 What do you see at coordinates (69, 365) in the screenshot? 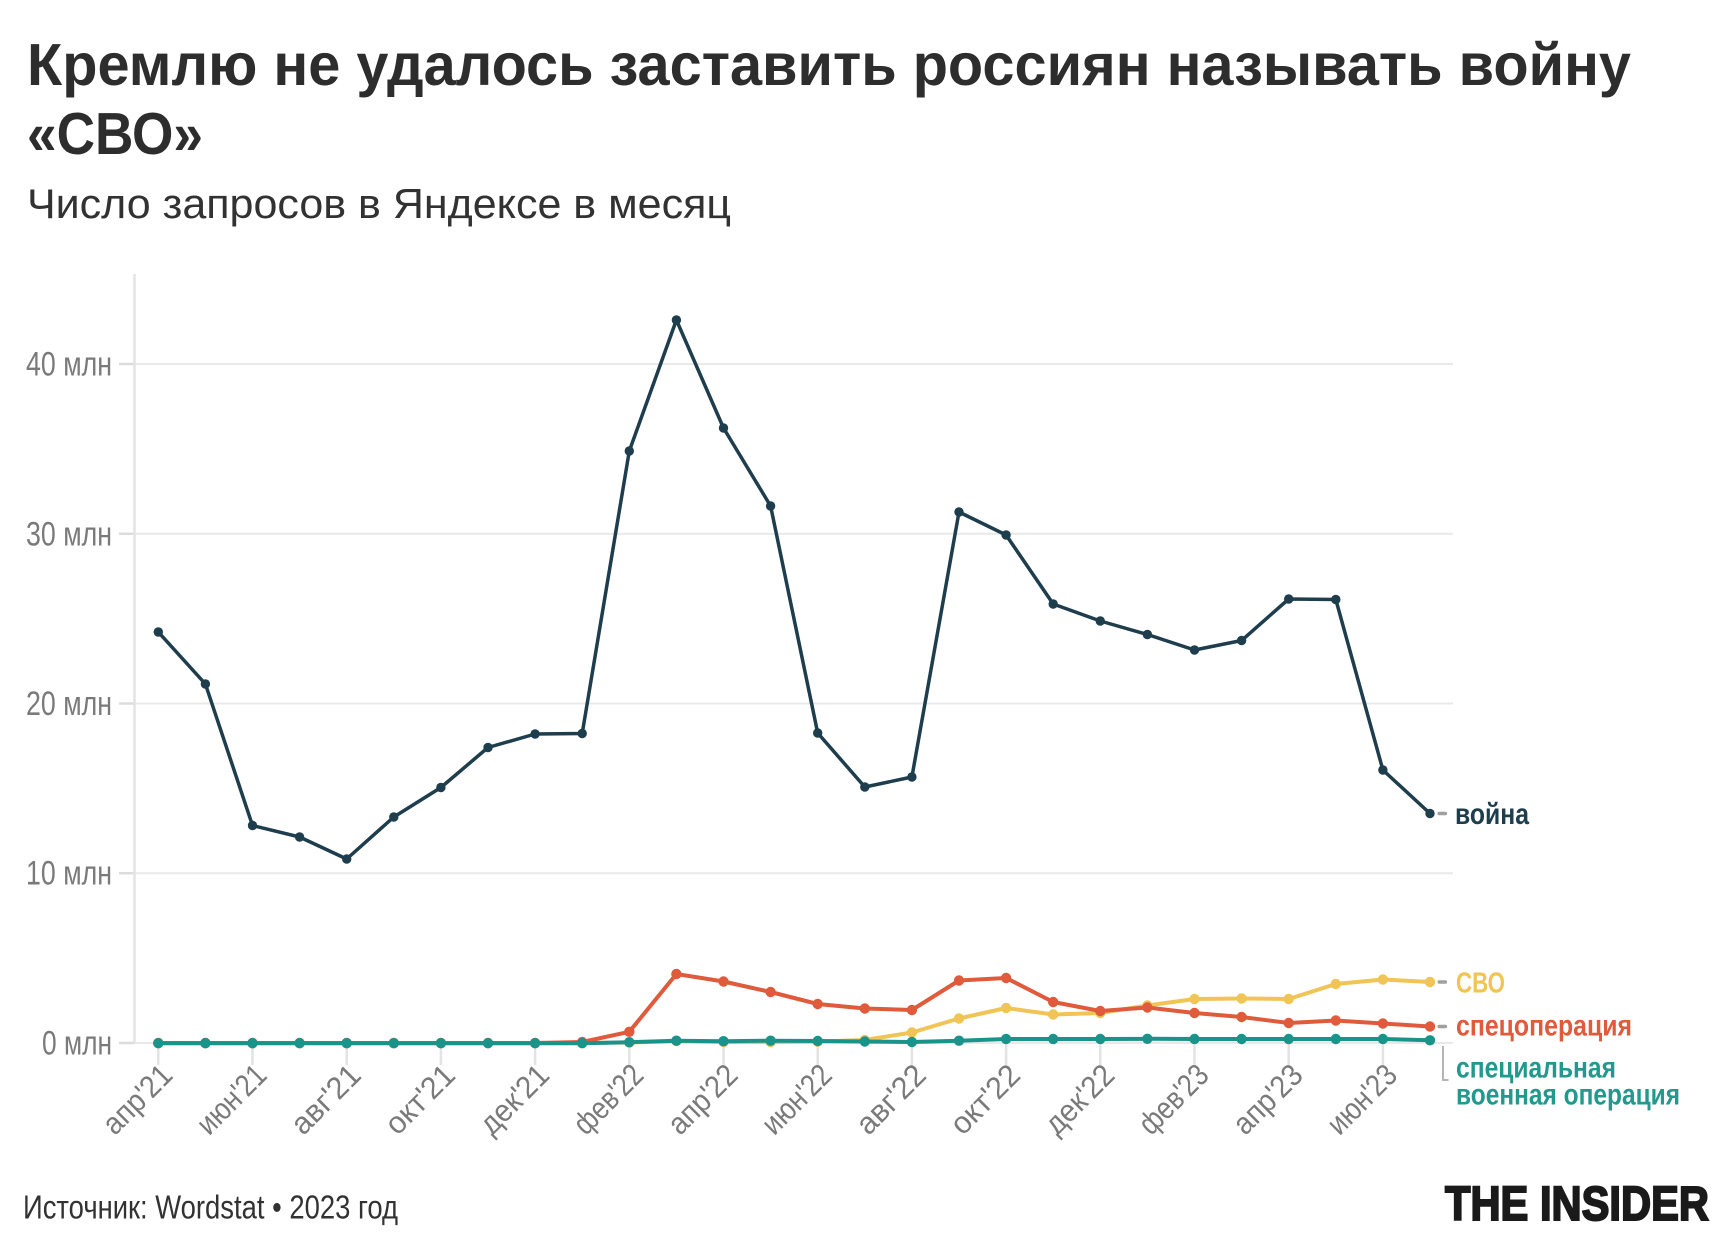
I see `svg-text: 40 млн` at bounding box center [69, 365].